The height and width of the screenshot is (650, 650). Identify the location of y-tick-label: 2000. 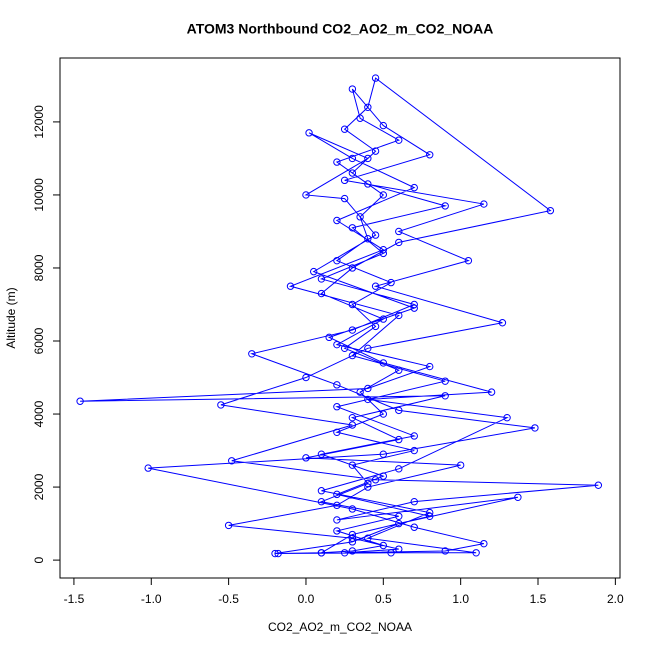
(39, 486).